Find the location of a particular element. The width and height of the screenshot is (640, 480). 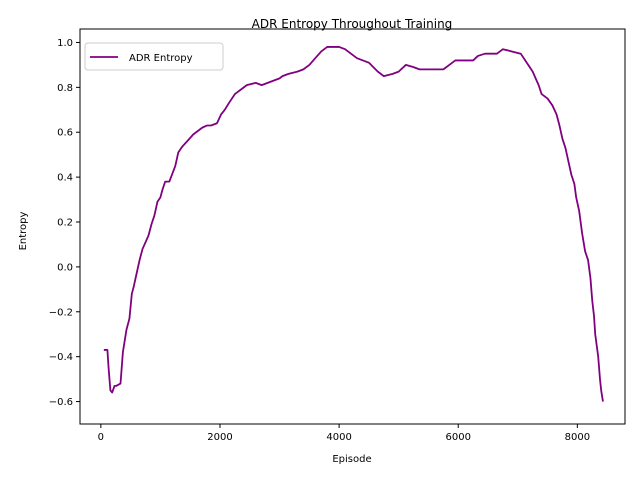

y-tick-label: 0.6 is located at coordinates (65, 133).